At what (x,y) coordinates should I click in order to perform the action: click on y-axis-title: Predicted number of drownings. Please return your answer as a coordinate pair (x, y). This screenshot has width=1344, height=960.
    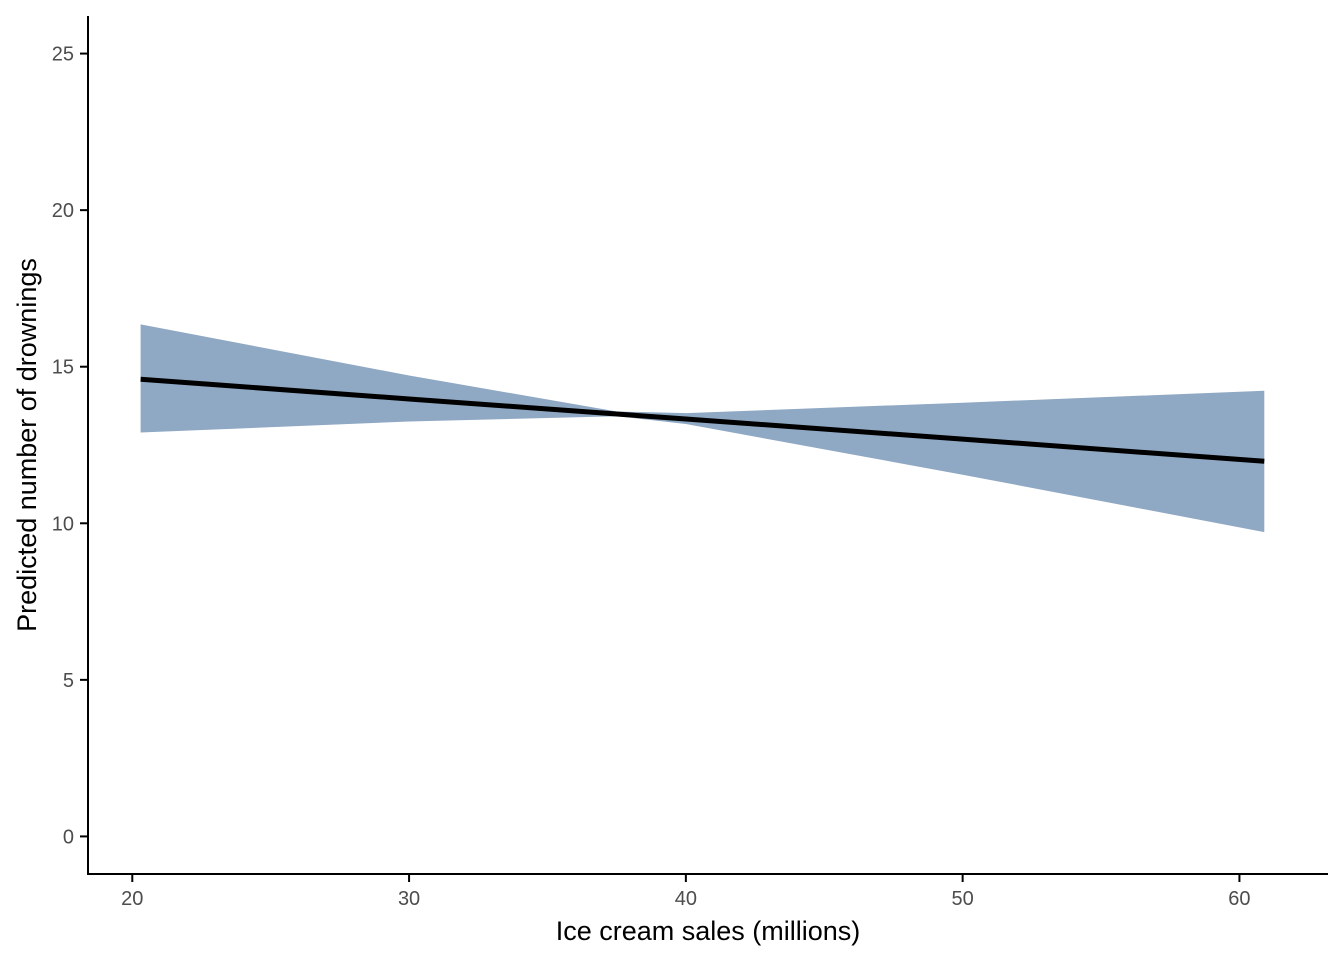
    Looking at the image, I should click on (27, 445).